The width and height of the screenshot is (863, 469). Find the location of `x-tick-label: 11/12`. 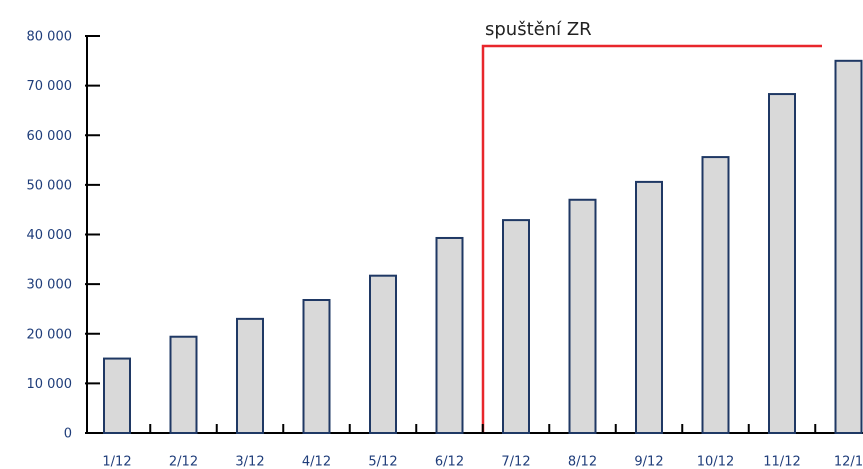

x-tick-label: 11/12 is located at coordinates (781, 462).